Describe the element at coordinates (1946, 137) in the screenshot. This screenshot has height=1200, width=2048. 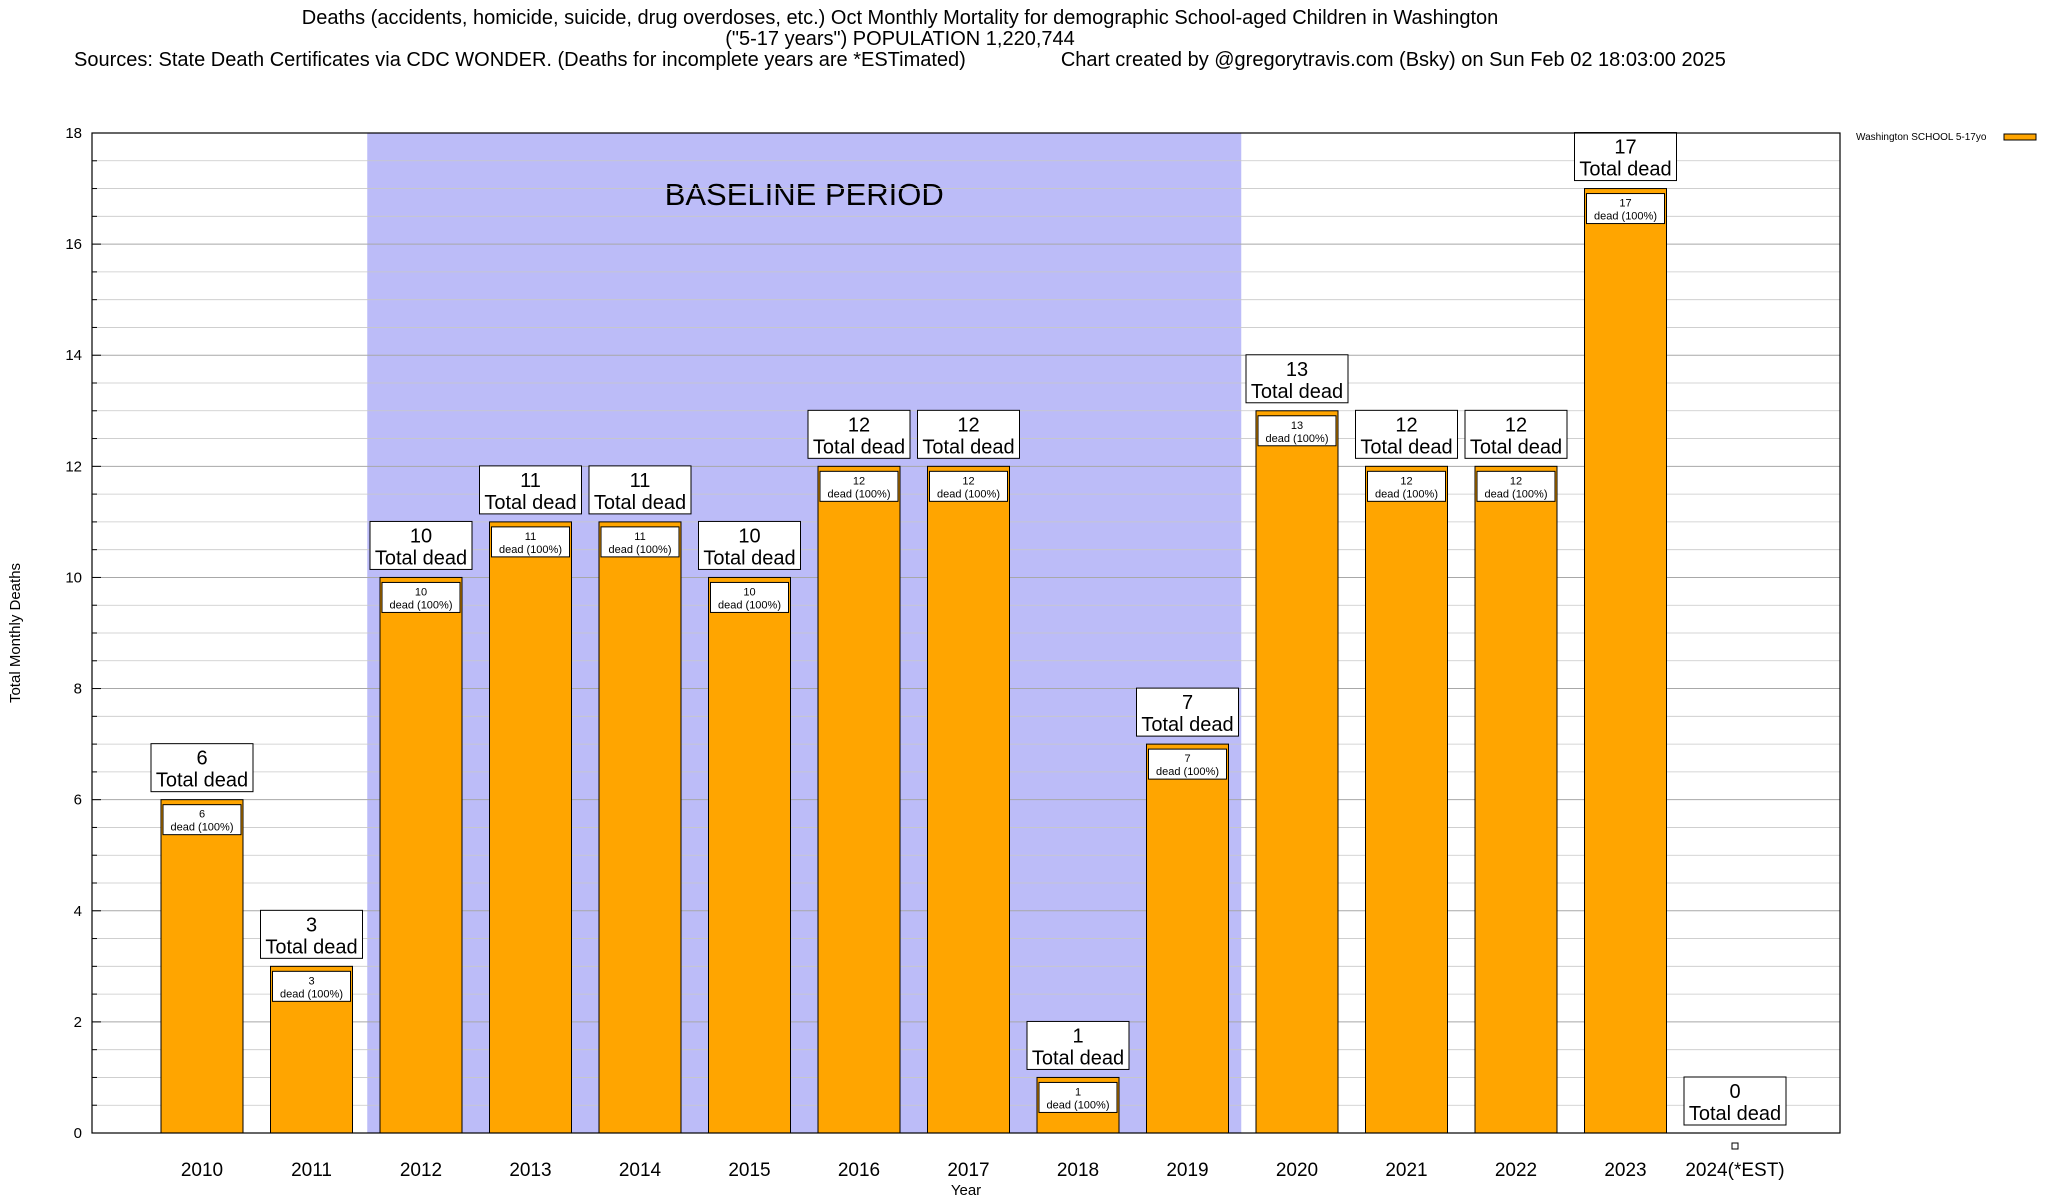
I see `legend: Washington SCHOOL 5-17yo` at that location.